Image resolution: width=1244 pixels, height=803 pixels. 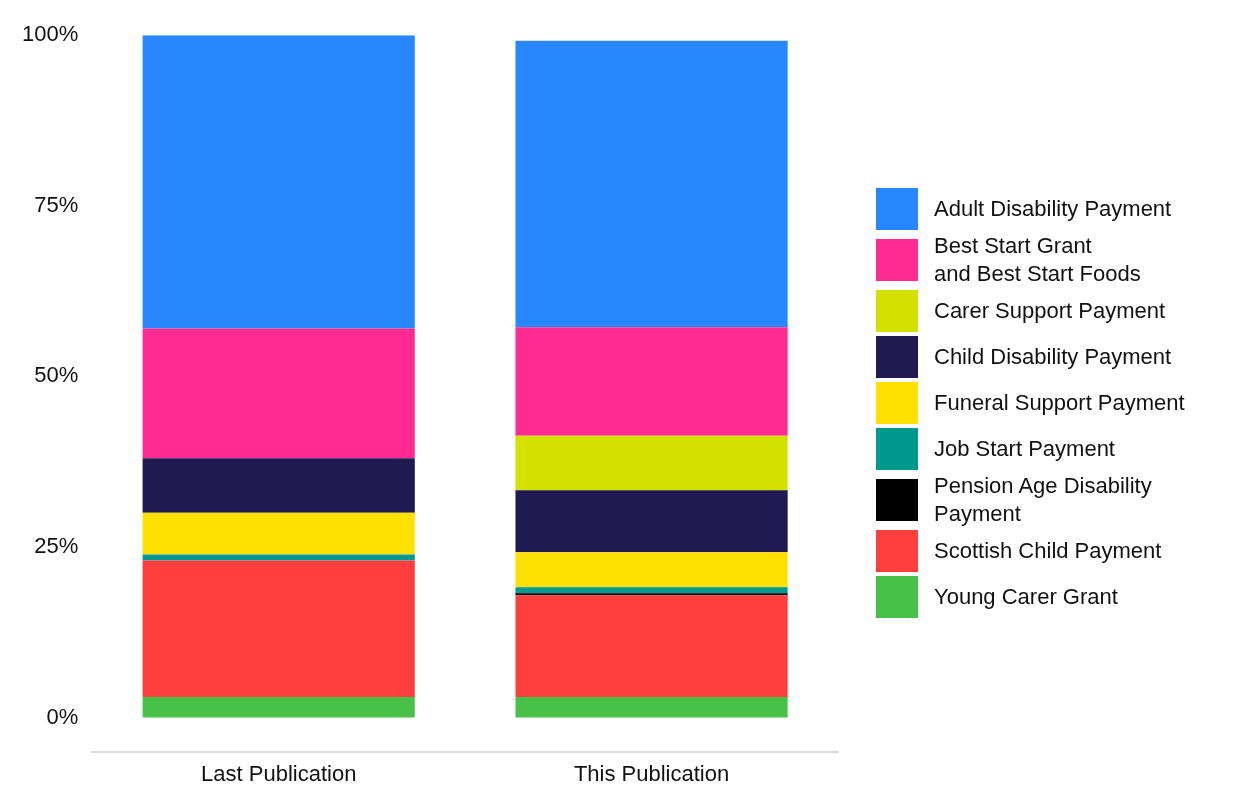 I want to click on y-tick-label: 25%, so click(x=56, y=545).